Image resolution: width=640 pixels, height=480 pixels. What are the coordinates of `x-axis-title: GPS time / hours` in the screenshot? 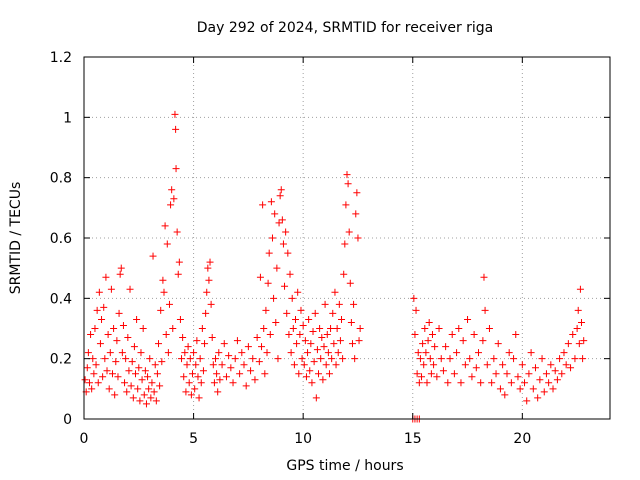 It's located at (344, 466).